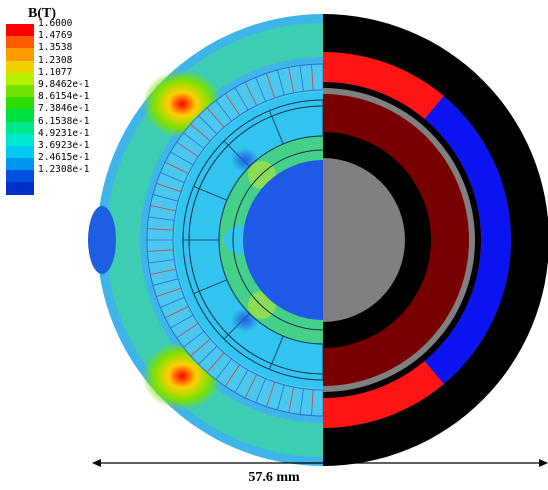 Image resolution: width=548 pixels, height=490 pixels. What do you see at coordinates (64, 121) in the screenshot?
I see `legend-label: 6.1538e-1` at bounding box center [64, 121].